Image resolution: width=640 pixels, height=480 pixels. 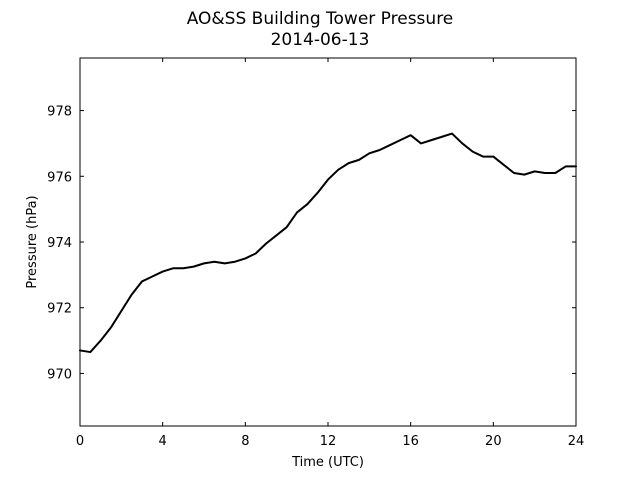 I want to click on chart-title: AO&SS Building Tower Pressure, so click(x=320, y=19).